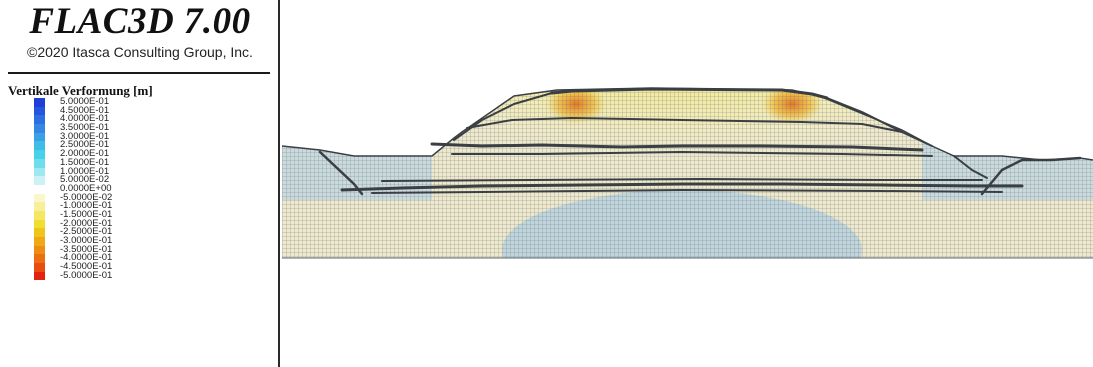 The width and height of the screenshot is (1093, 367). What do you see at coordinates (85, 101) in the screenshot?
I see `legend-label: 5.0000E-01` at bounding box center [85, 101].